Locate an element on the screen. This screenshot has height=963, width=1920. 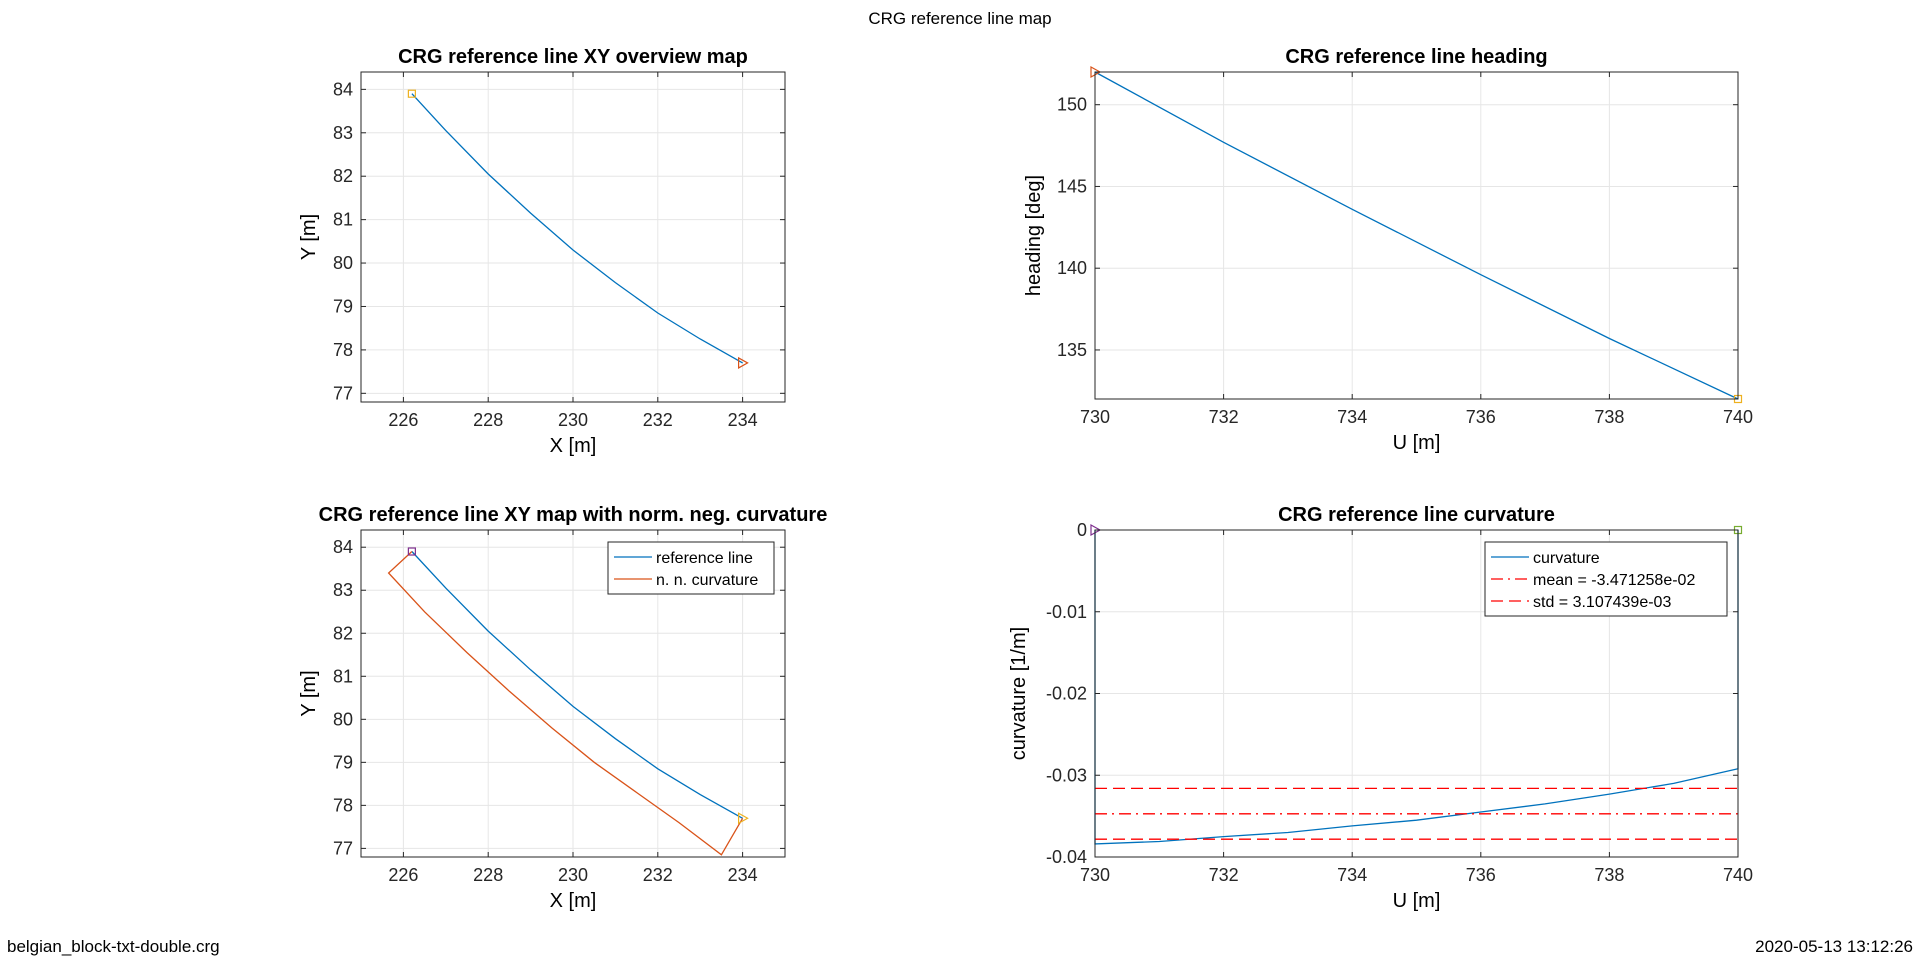
legend-box is located at coordinates (691, 568).